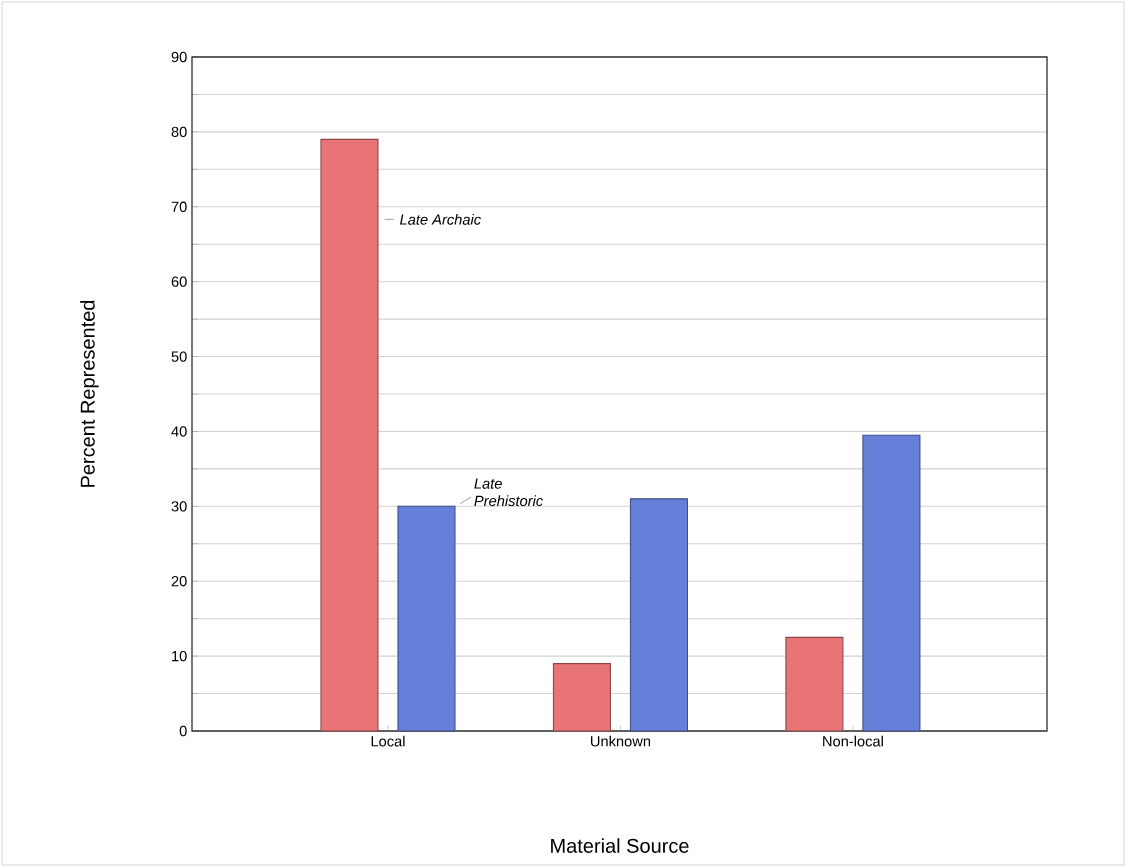 The image size is (1126, 867). What do you see at coordinates (853, 741) in the screenshot?
I see `x-tick-label: Non-local` at bounding box center [853, 741].